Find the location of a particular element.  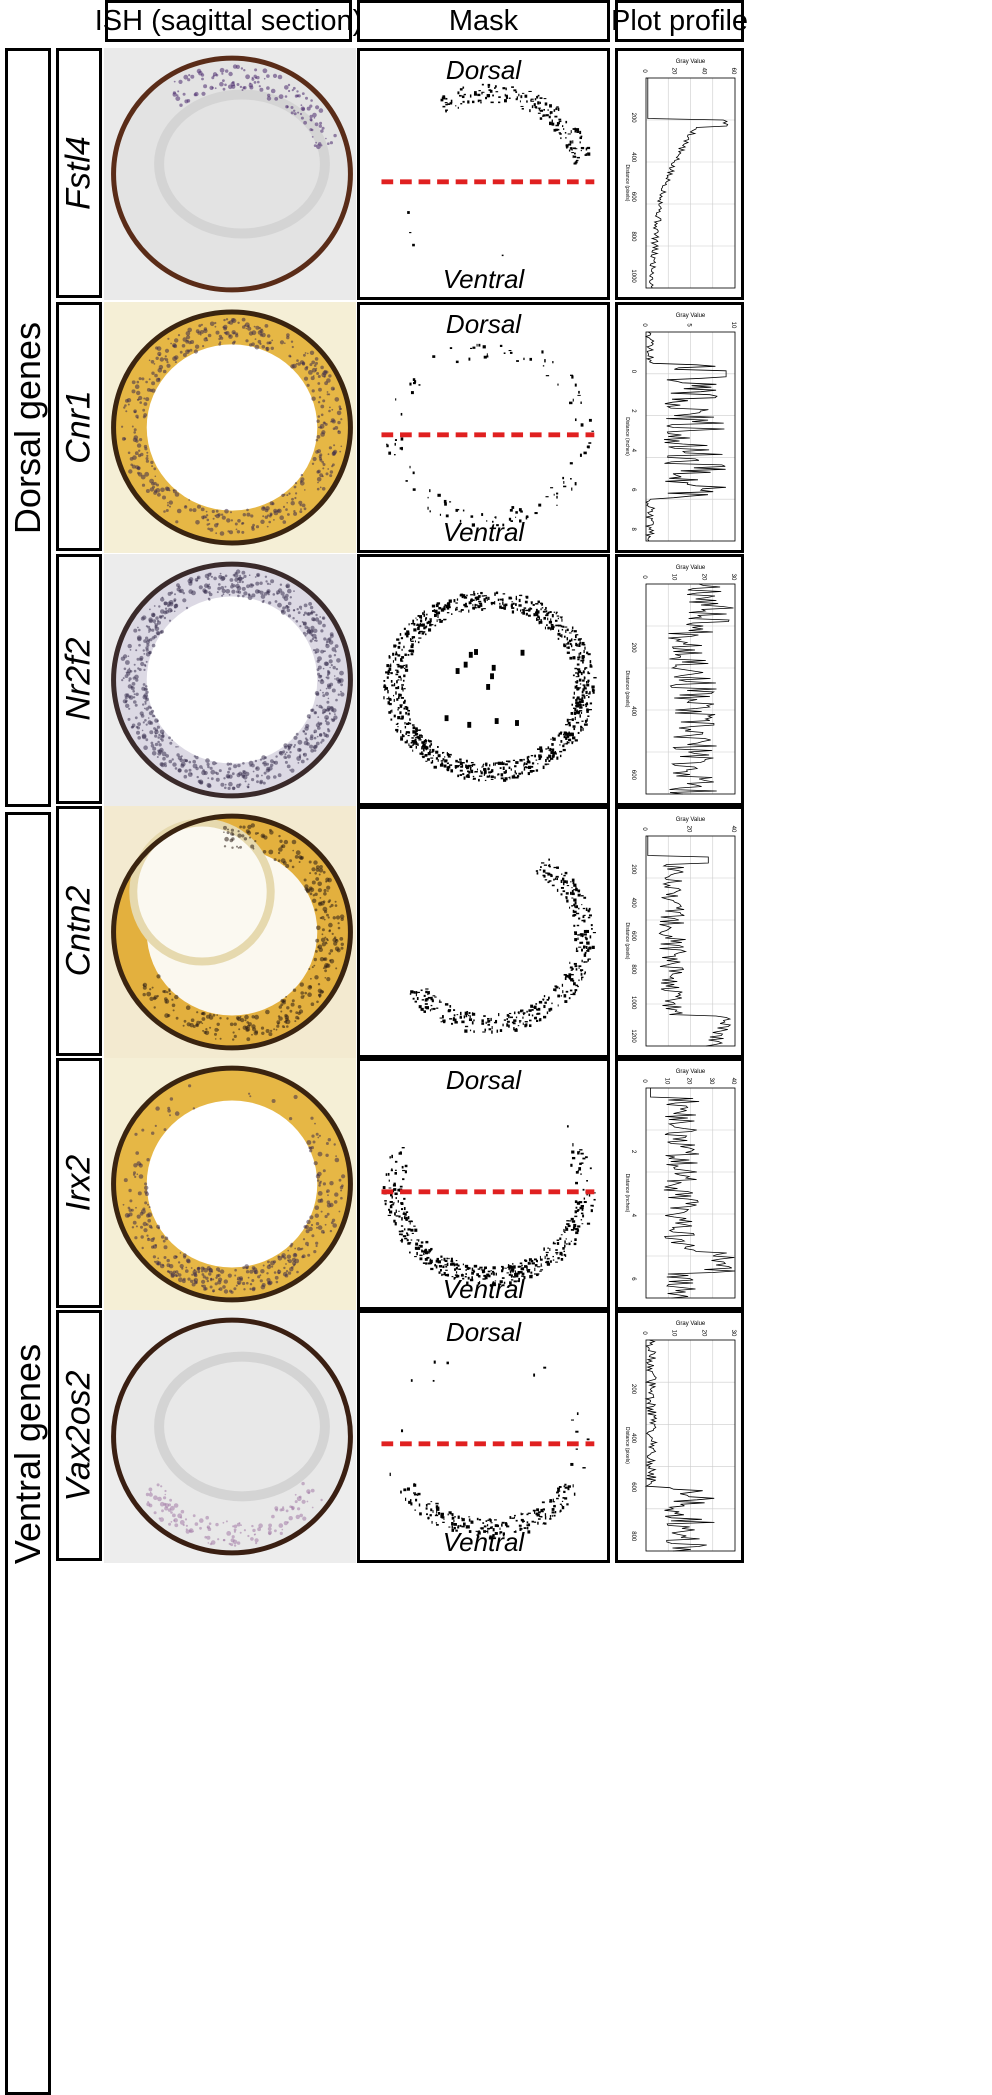

mask-blob is located at coordinates (469, 724).